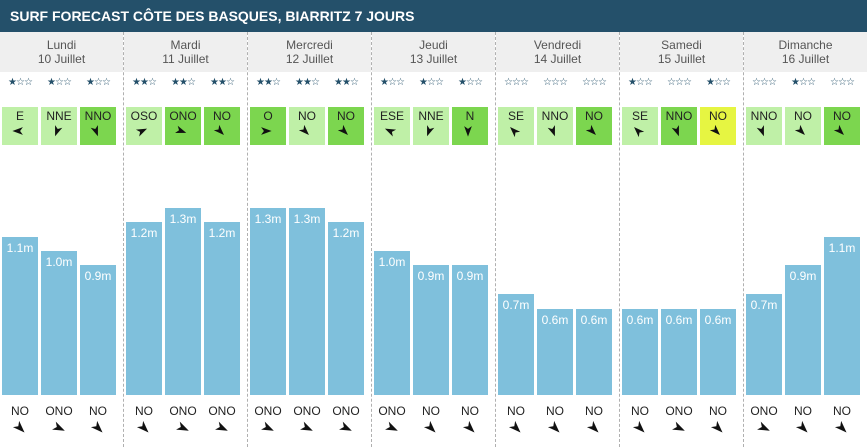  What do you see at coordinates (805, 45) in the screenshot?
I see `day-name: Dimanche` at bounding box center [805, 45].